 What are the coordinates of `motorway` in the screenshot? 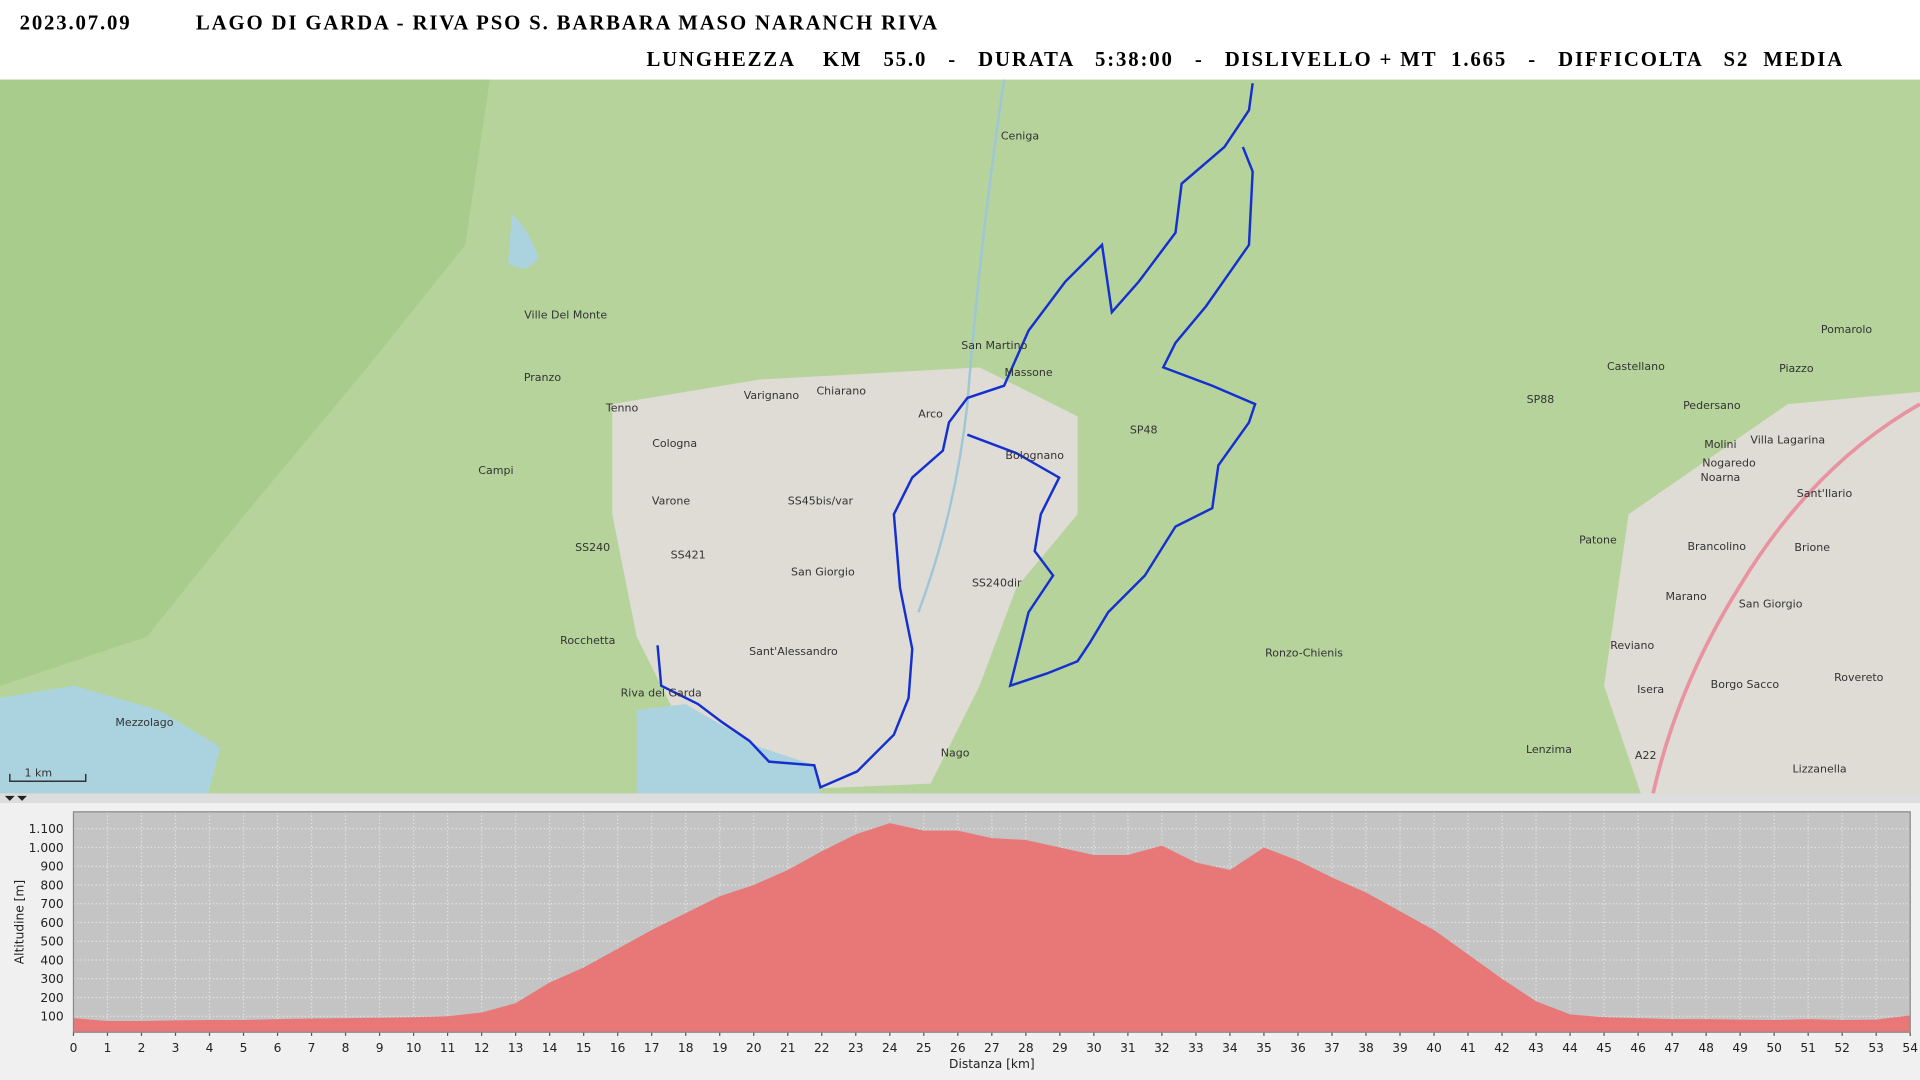 It's located at (1785, 598).